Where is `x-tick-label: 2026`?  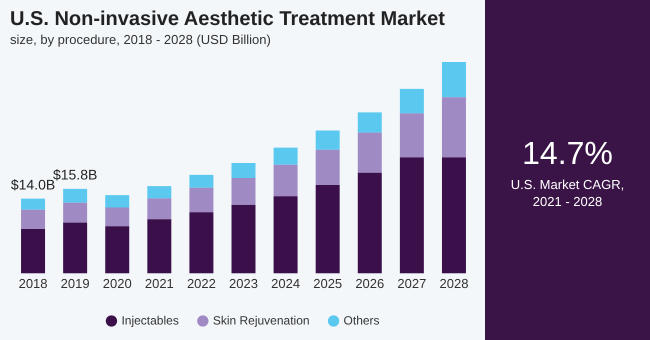
x-tick-label: 2026 is located at coordinates (369, 283).